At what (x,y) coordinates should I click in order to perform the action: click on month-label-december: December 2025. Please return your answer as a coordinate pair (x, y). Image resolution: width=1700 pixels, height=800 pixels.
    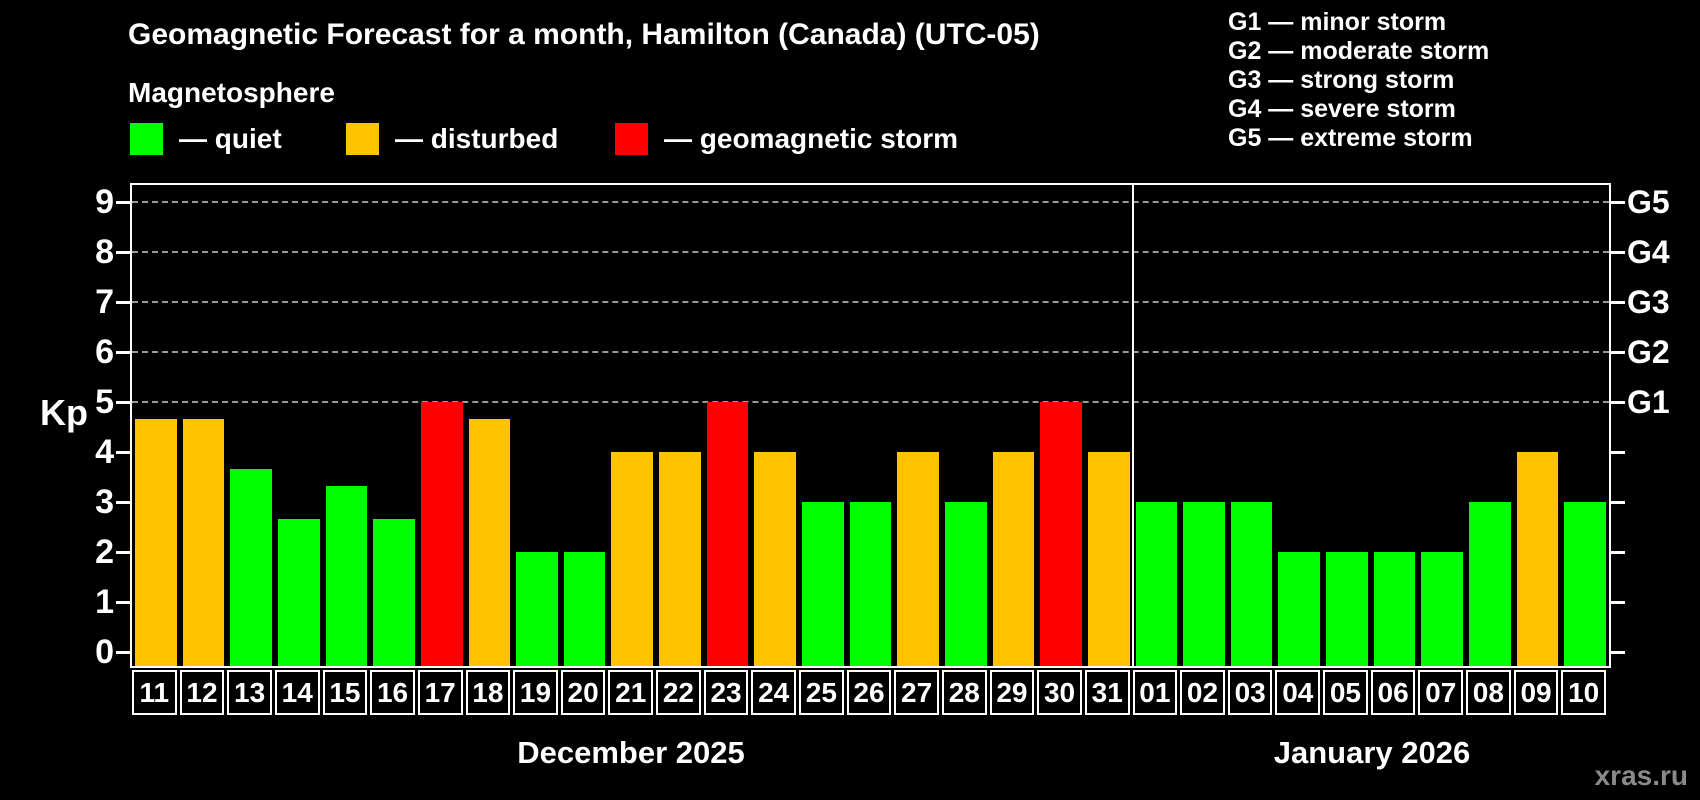
    Looking at the image, I should click on (631, 752).